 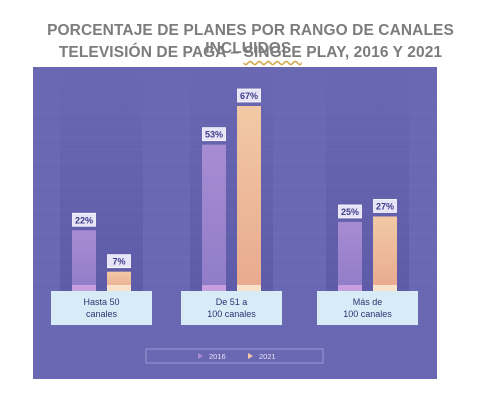 I want to click on data-label-2016-3: 25%, so click(x=350, y=212).